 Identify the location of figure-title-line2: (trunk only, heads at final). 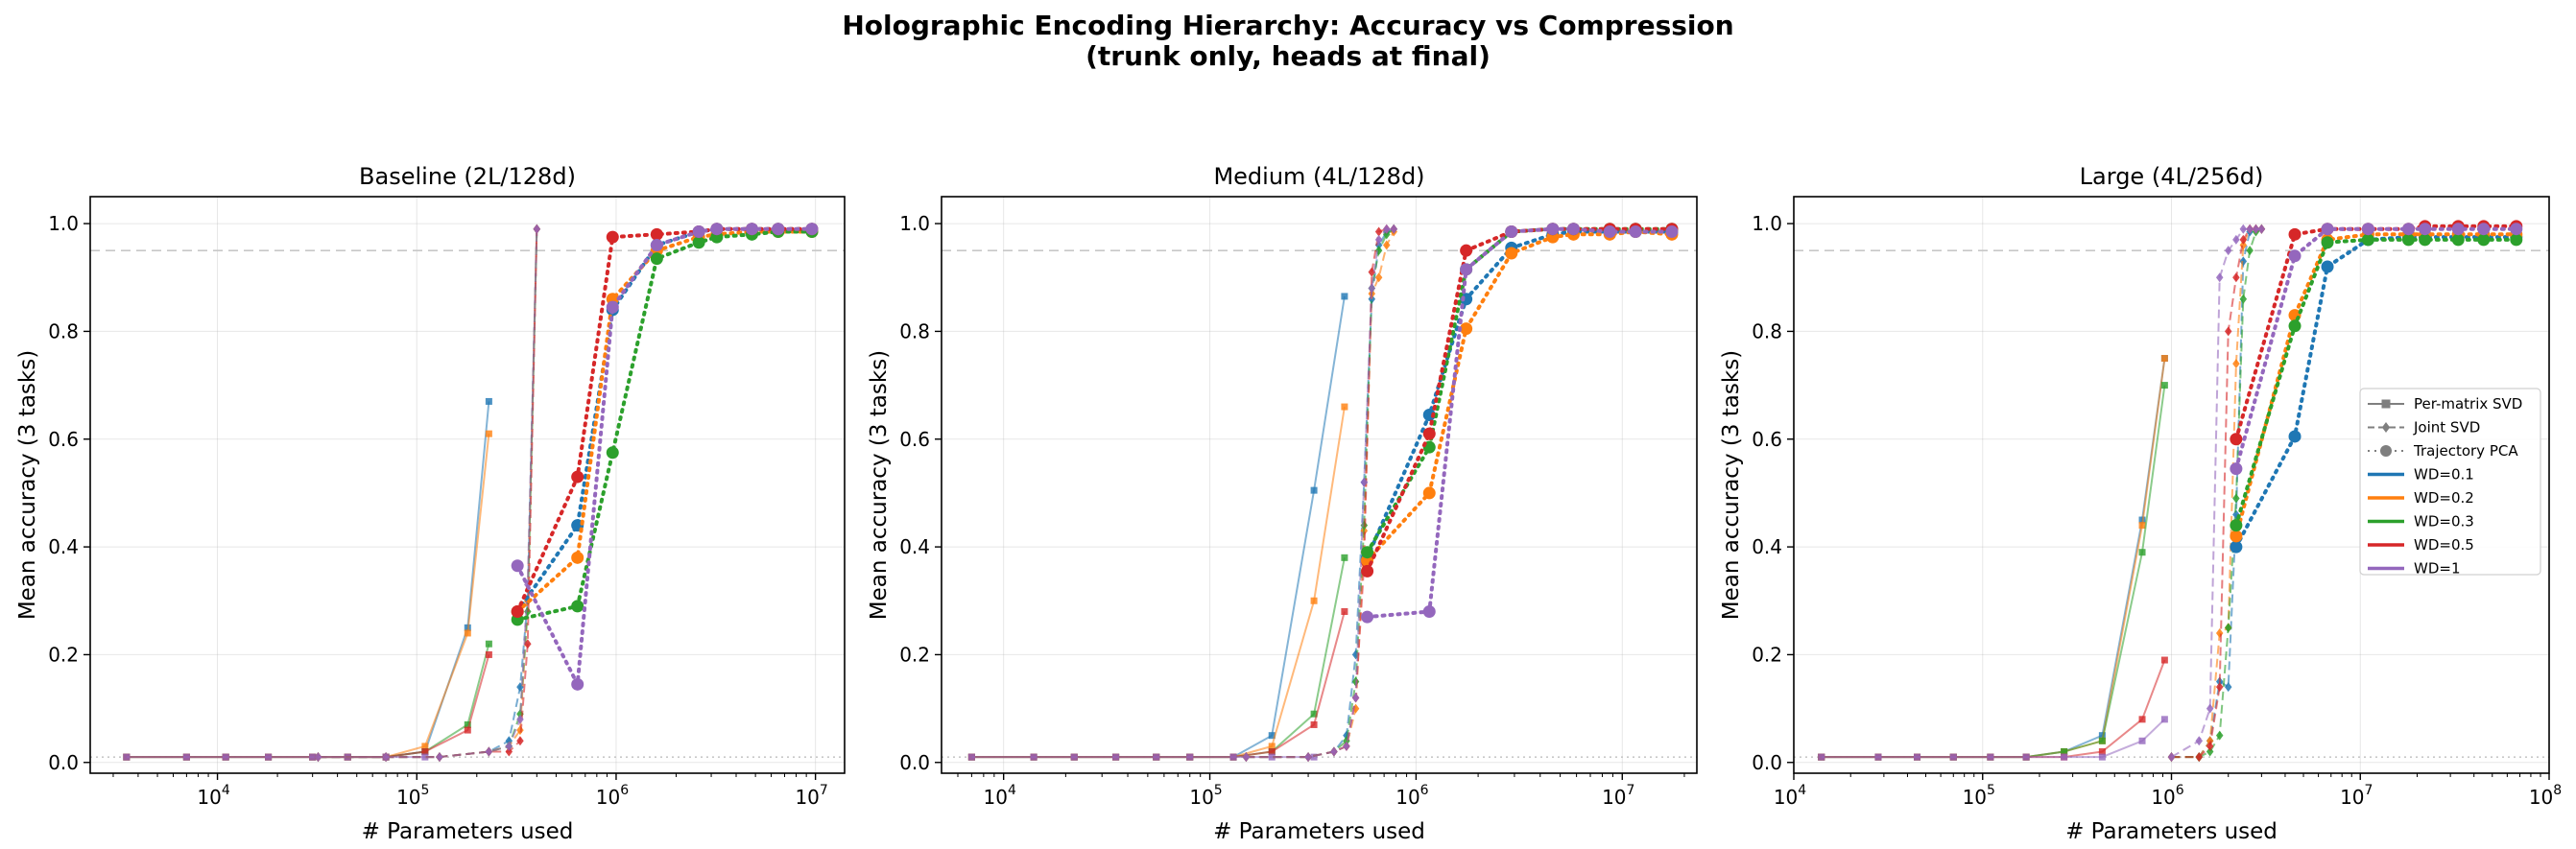
(1288, 56).